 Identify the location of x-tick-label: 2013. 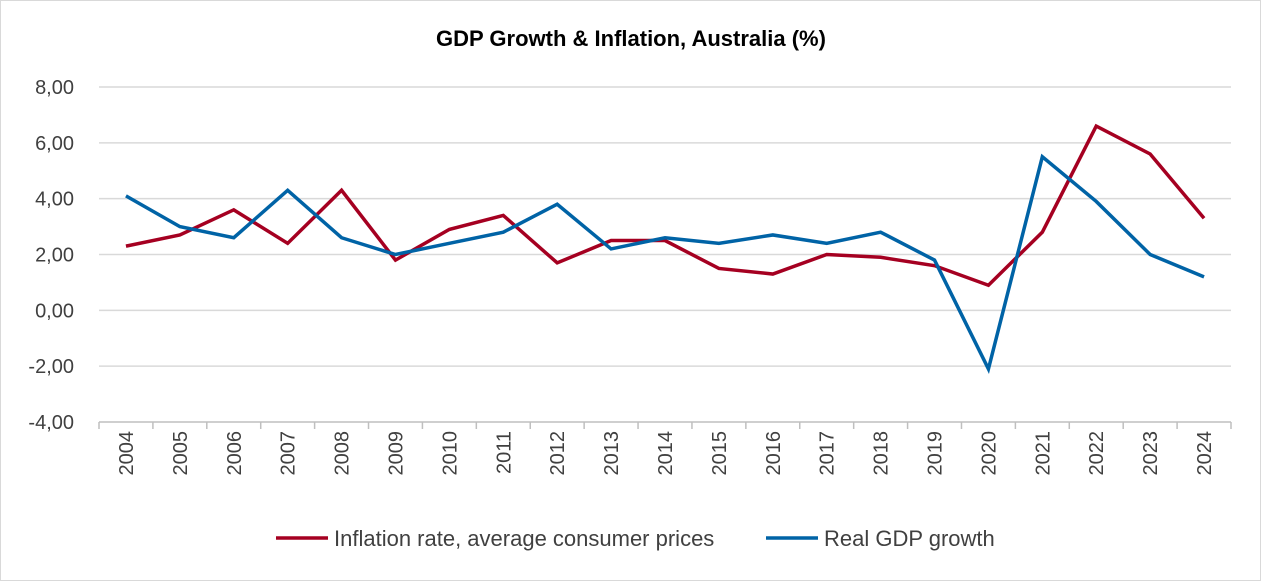
(612, 453).